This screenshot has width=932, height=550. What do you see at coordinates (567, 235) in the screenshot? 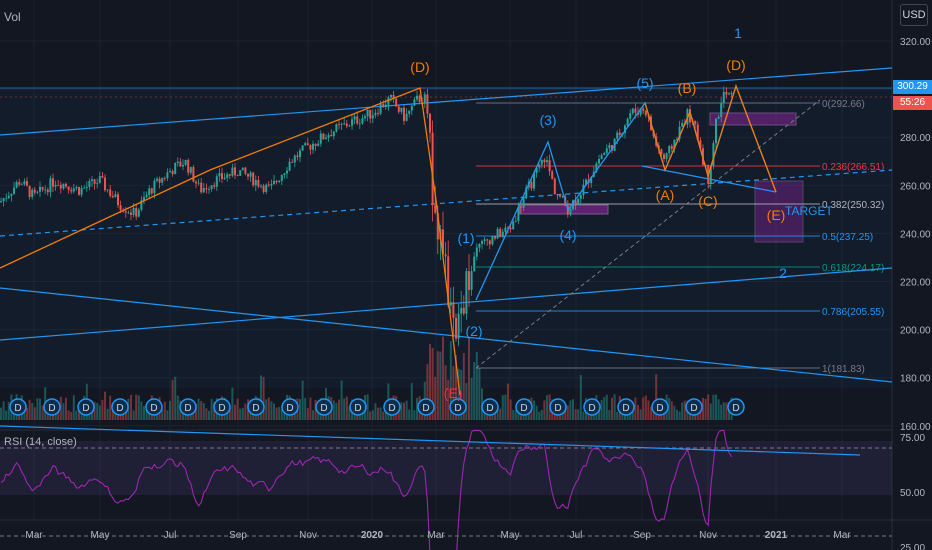
I see `wave-label: (4)` at bounding box center [567, 235].